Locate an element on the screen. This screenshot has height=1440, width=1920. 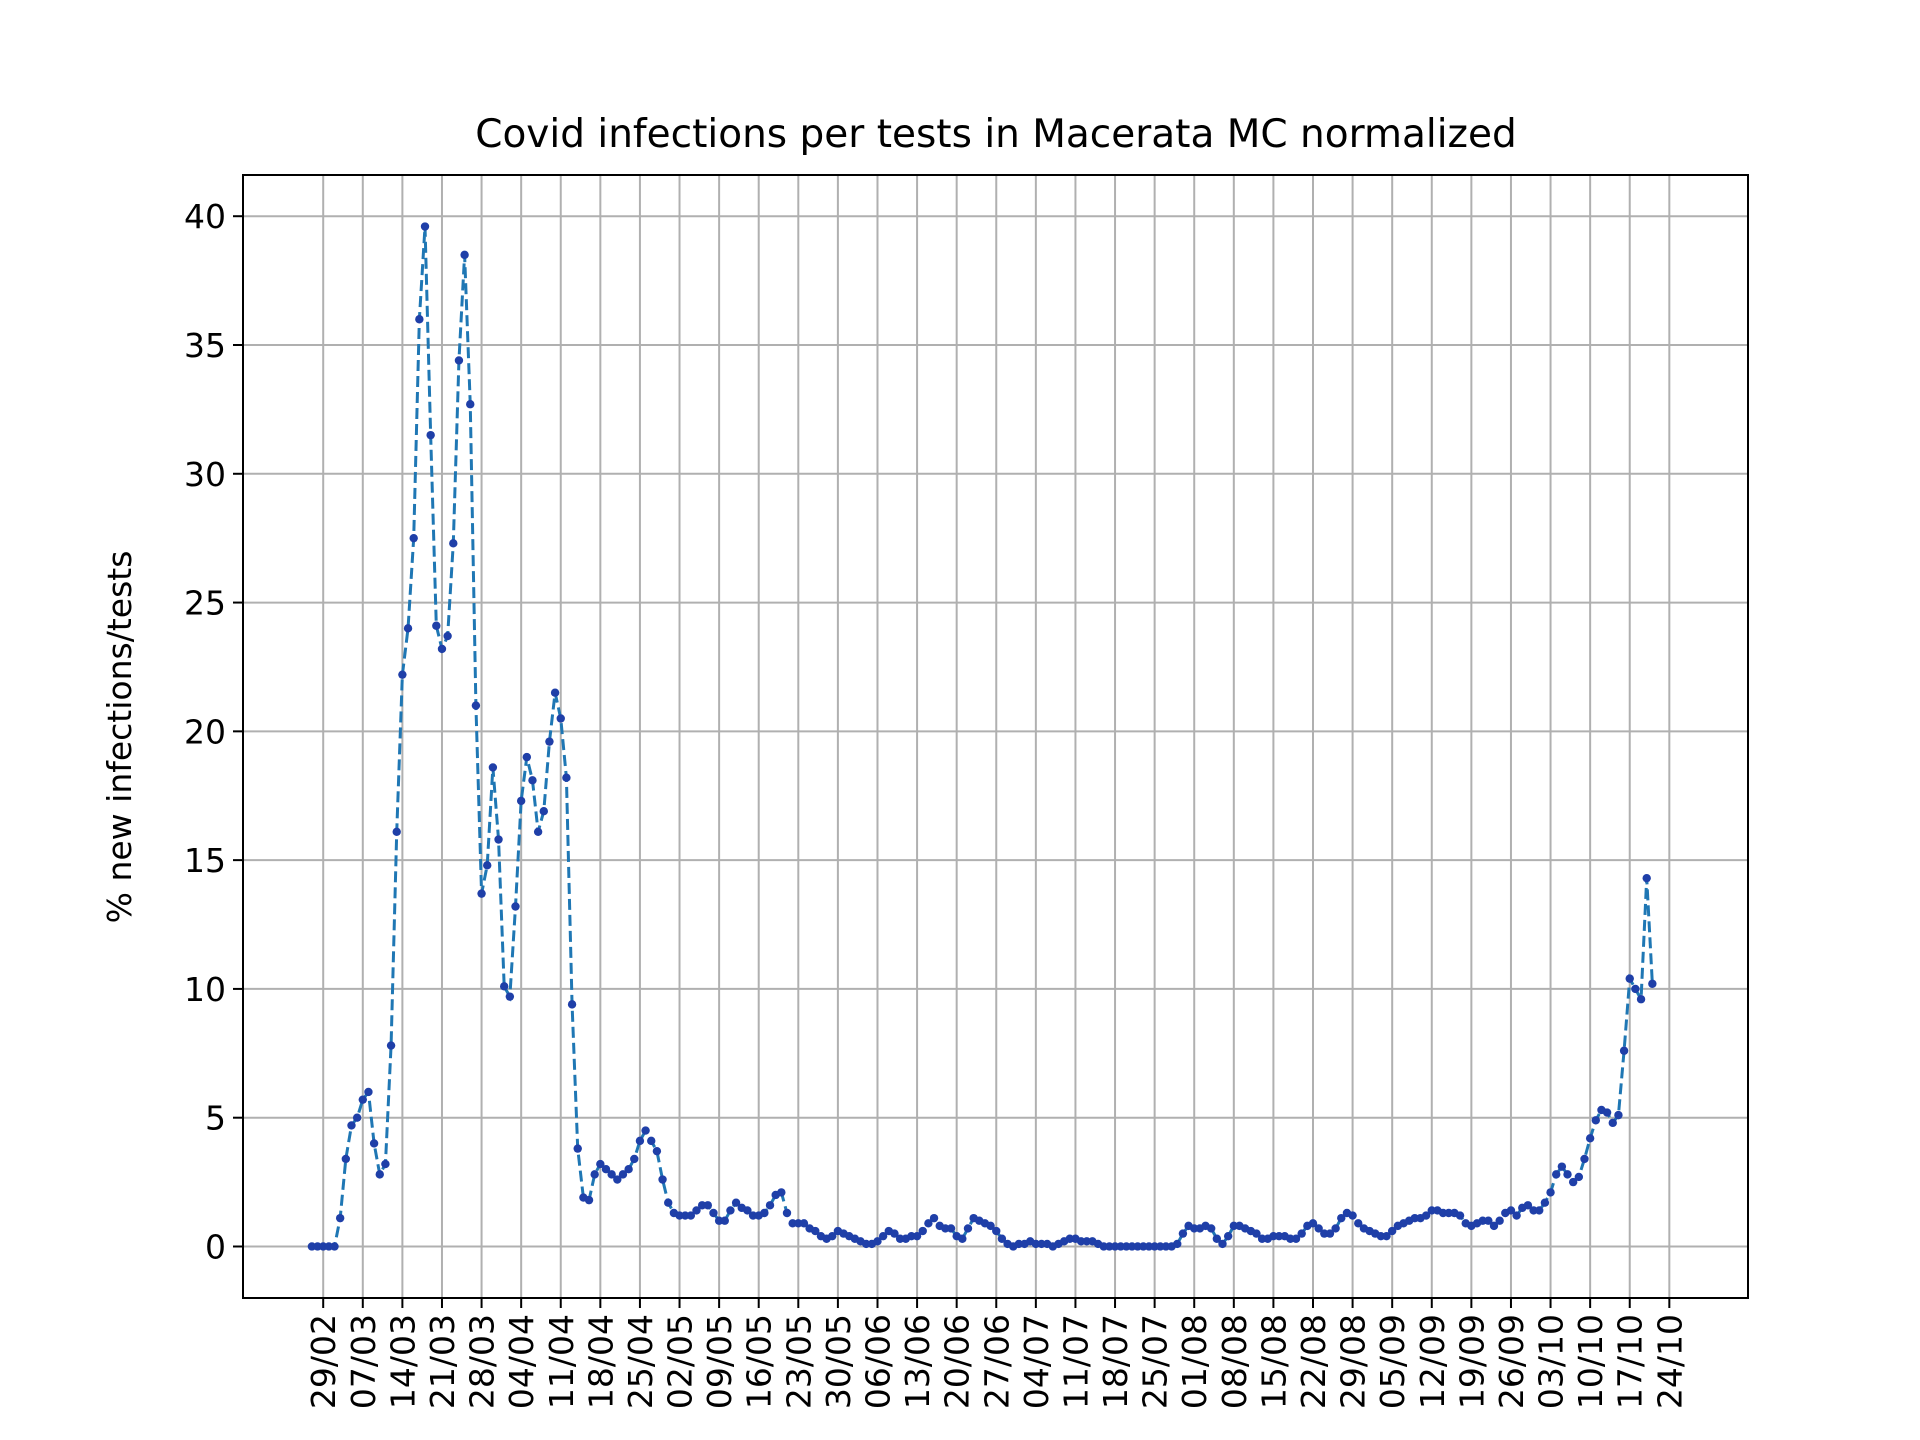
x-tick-label: 14/03 is located at coordinates (402, 1361).